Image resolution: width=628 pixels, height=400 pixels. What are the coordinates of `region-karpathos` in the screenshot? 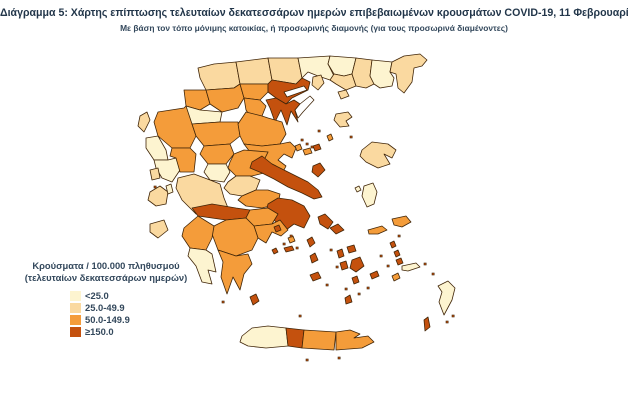 It's located at (427, 324).